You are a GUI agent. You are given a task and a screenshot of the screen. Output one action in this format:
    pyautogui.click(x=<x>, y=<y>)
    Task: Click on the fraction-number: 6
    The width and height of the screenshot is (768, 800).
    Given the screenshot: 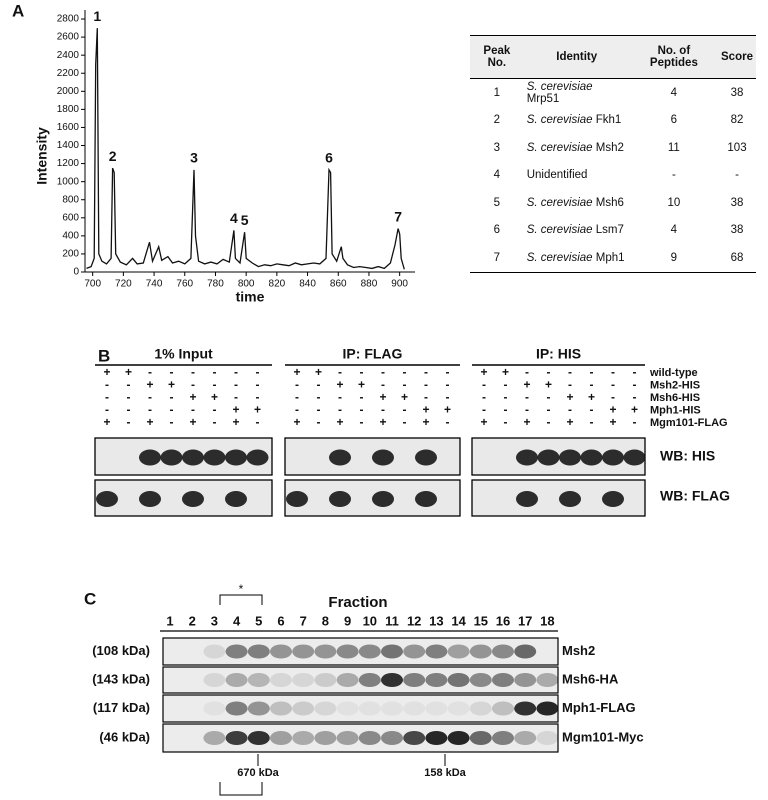 What is the action you would take?
    pyautogui.click(x=280, y=620)
    